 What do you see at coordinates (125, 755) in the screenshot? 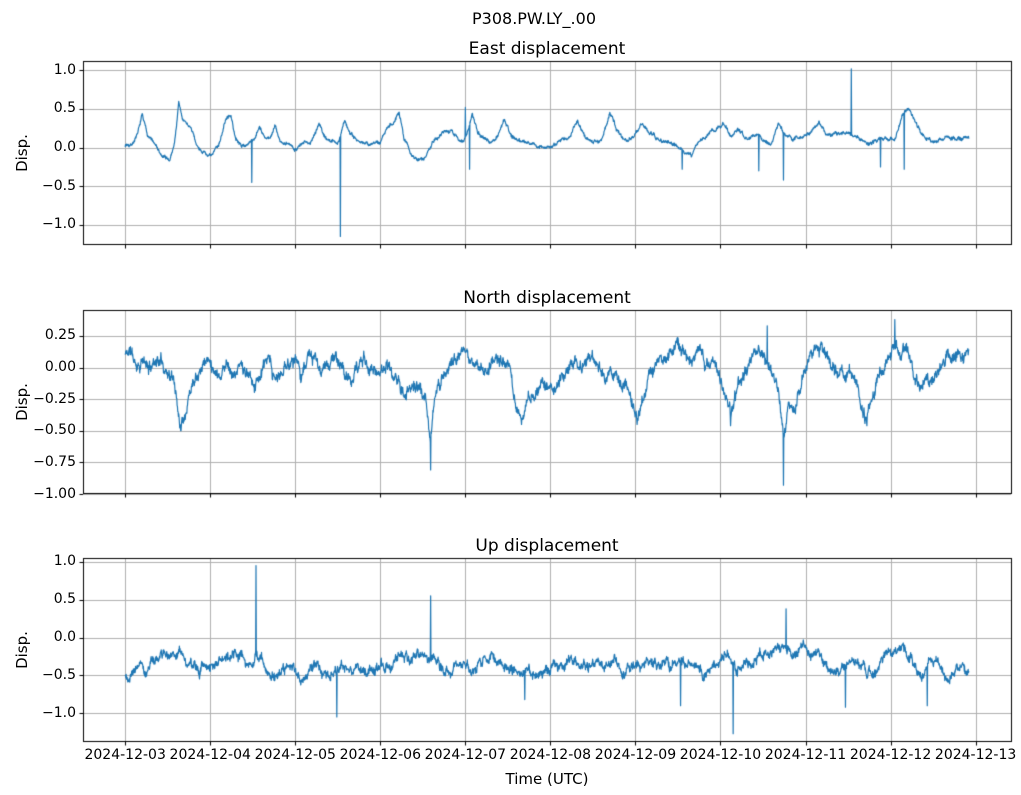
I see `x-tick-label: 2024-12-03` at bounding box center [125, 755].